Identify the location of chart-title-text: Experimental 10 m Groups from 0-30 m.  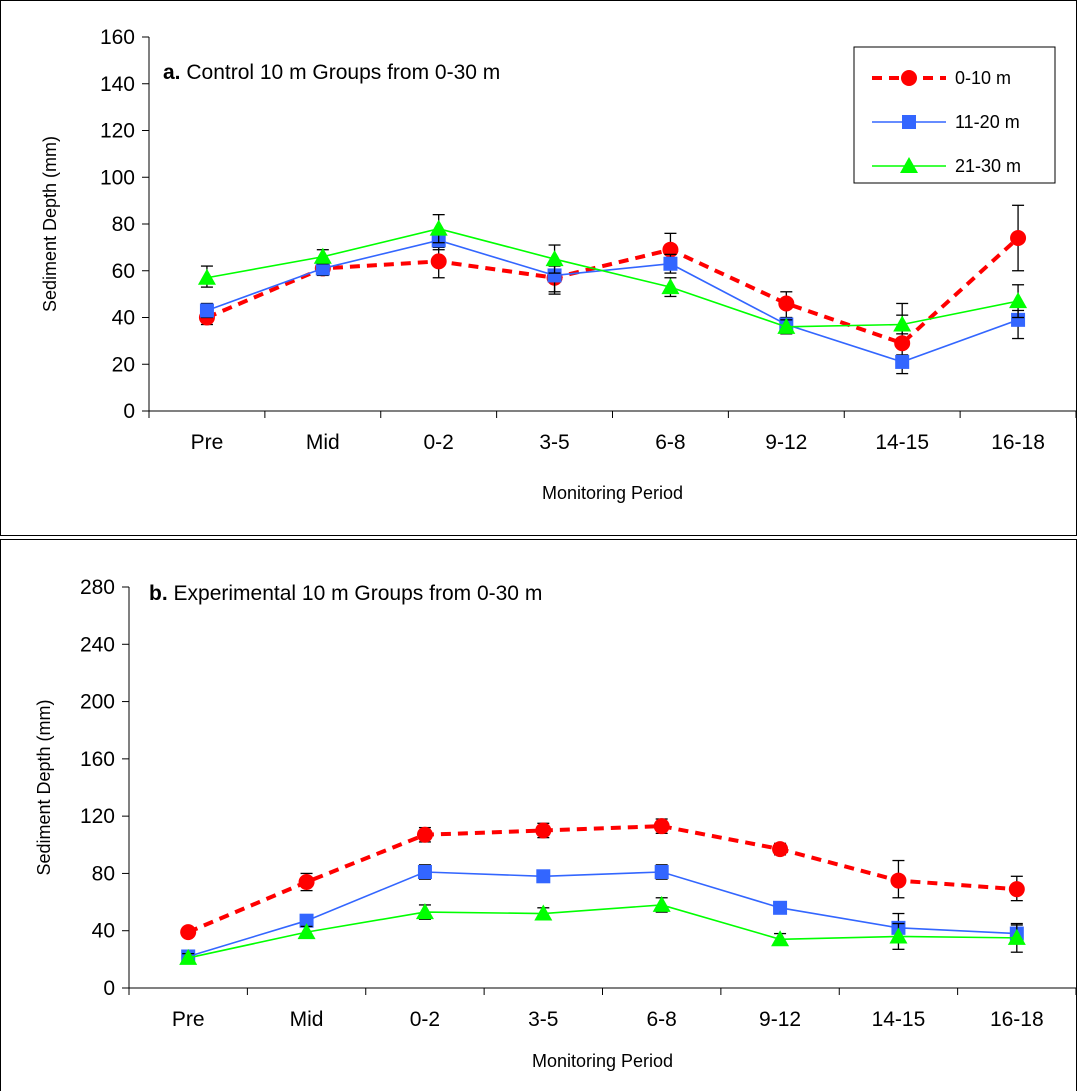
(355, 593).